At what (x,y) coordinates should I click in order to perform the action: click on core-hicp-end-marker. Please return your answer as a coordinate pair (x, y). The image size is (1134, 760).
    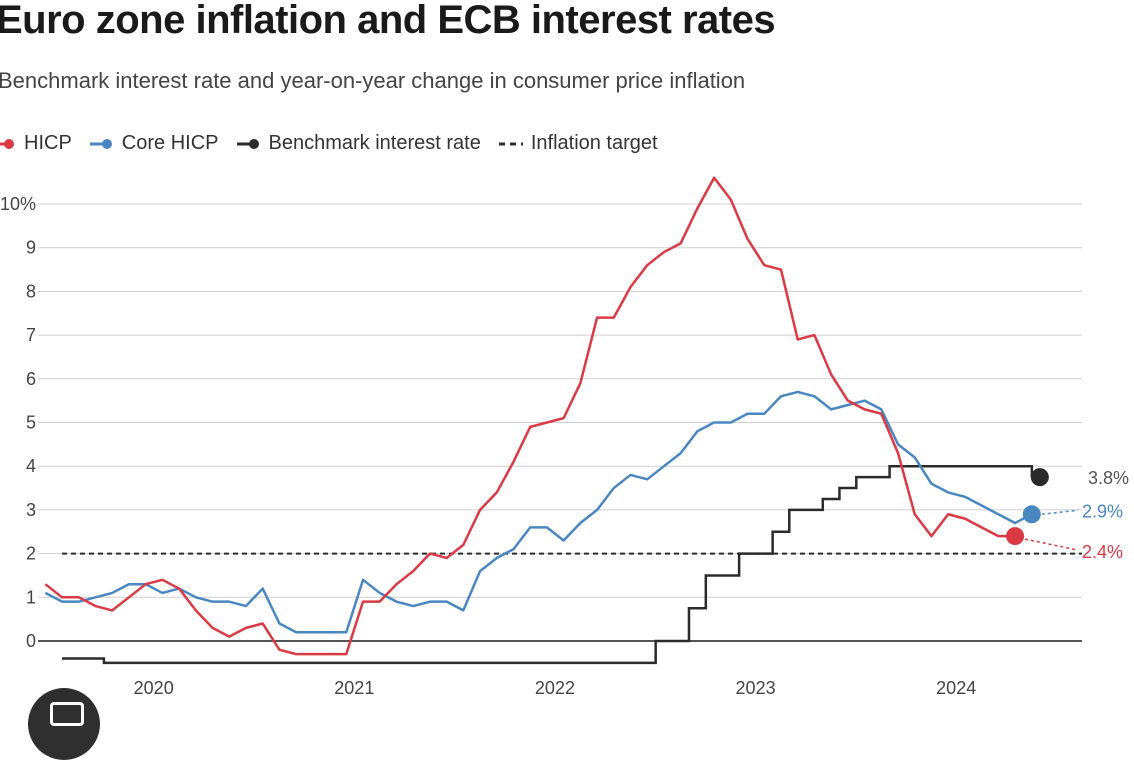
    Looking at the image, I should click on (1031, 514).